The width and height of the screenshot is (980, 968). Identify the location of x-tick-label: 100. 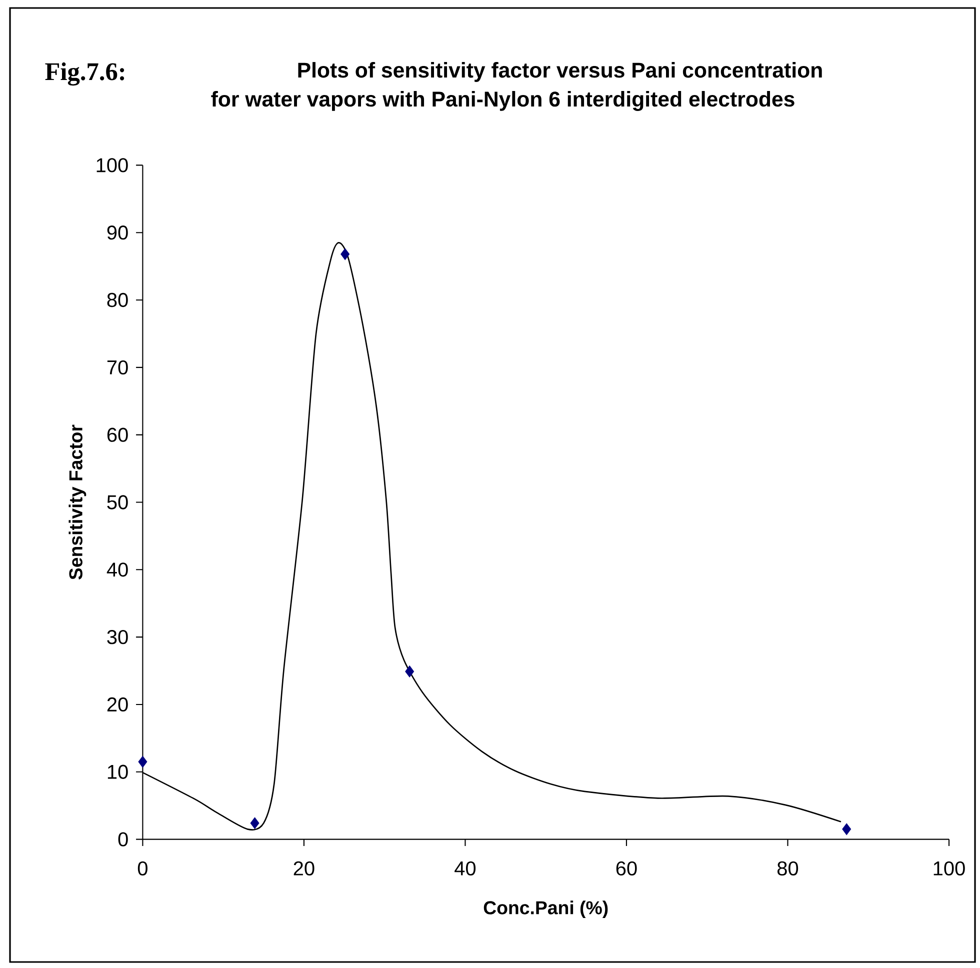
(949, 868).